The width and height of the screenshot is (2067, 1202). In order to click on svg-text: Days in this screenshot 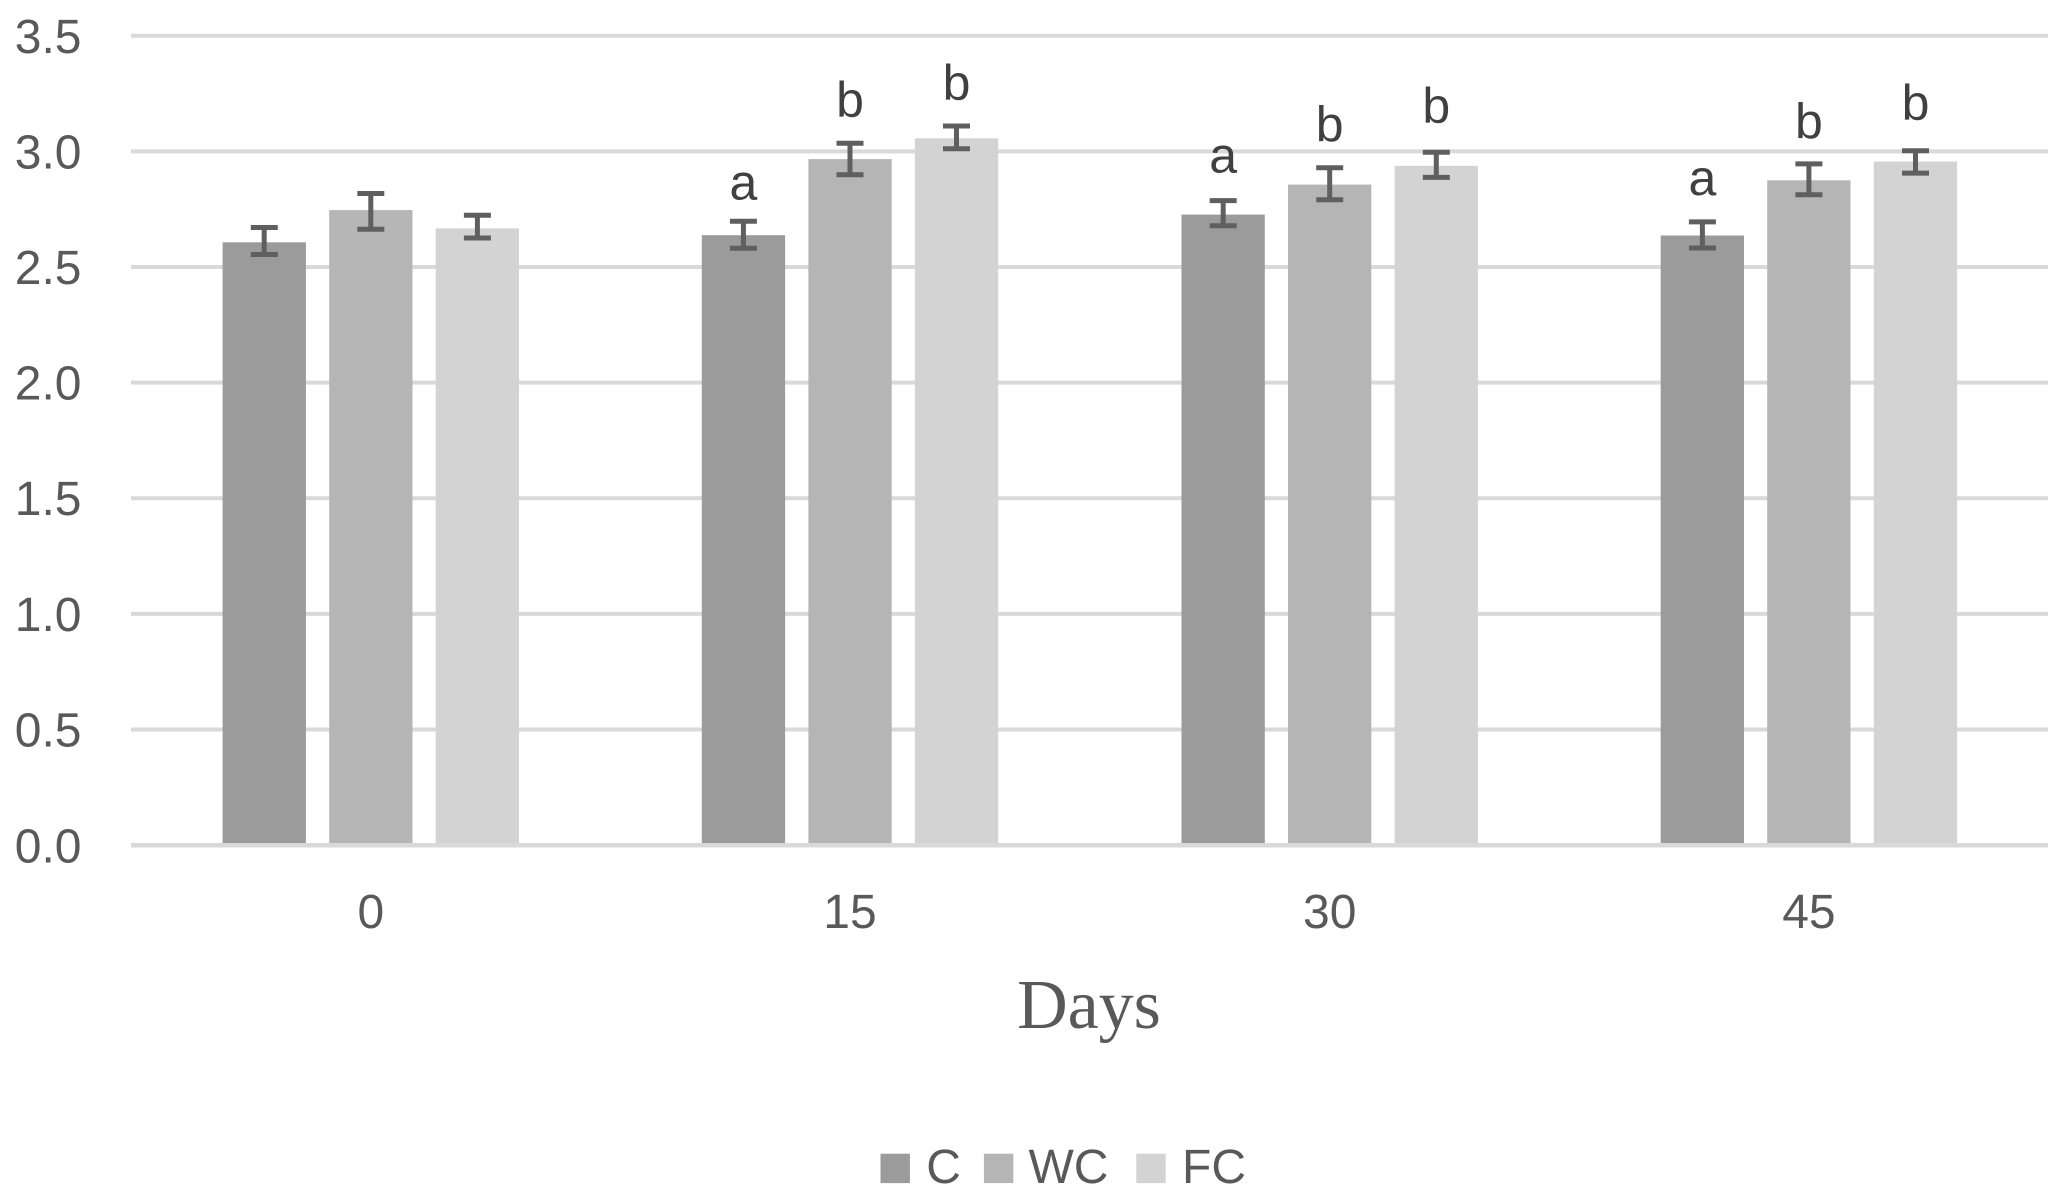, I will do `click(1089, 1005)`.